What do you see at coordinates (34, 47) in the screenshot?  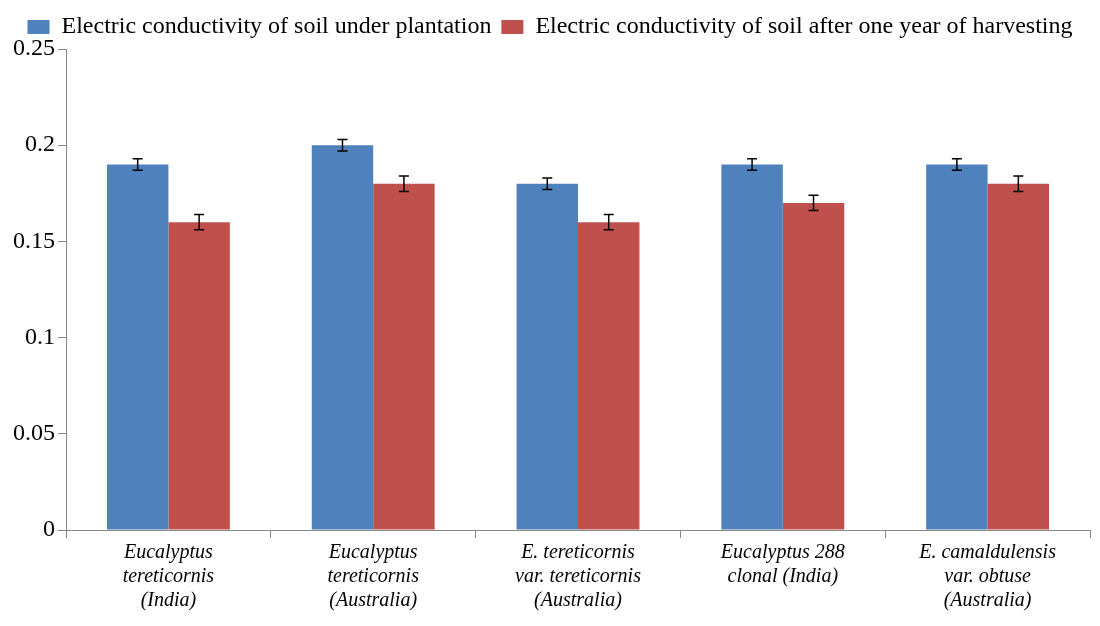 I see `y-tick-label: 0.25` at bounding box center [34, 47].